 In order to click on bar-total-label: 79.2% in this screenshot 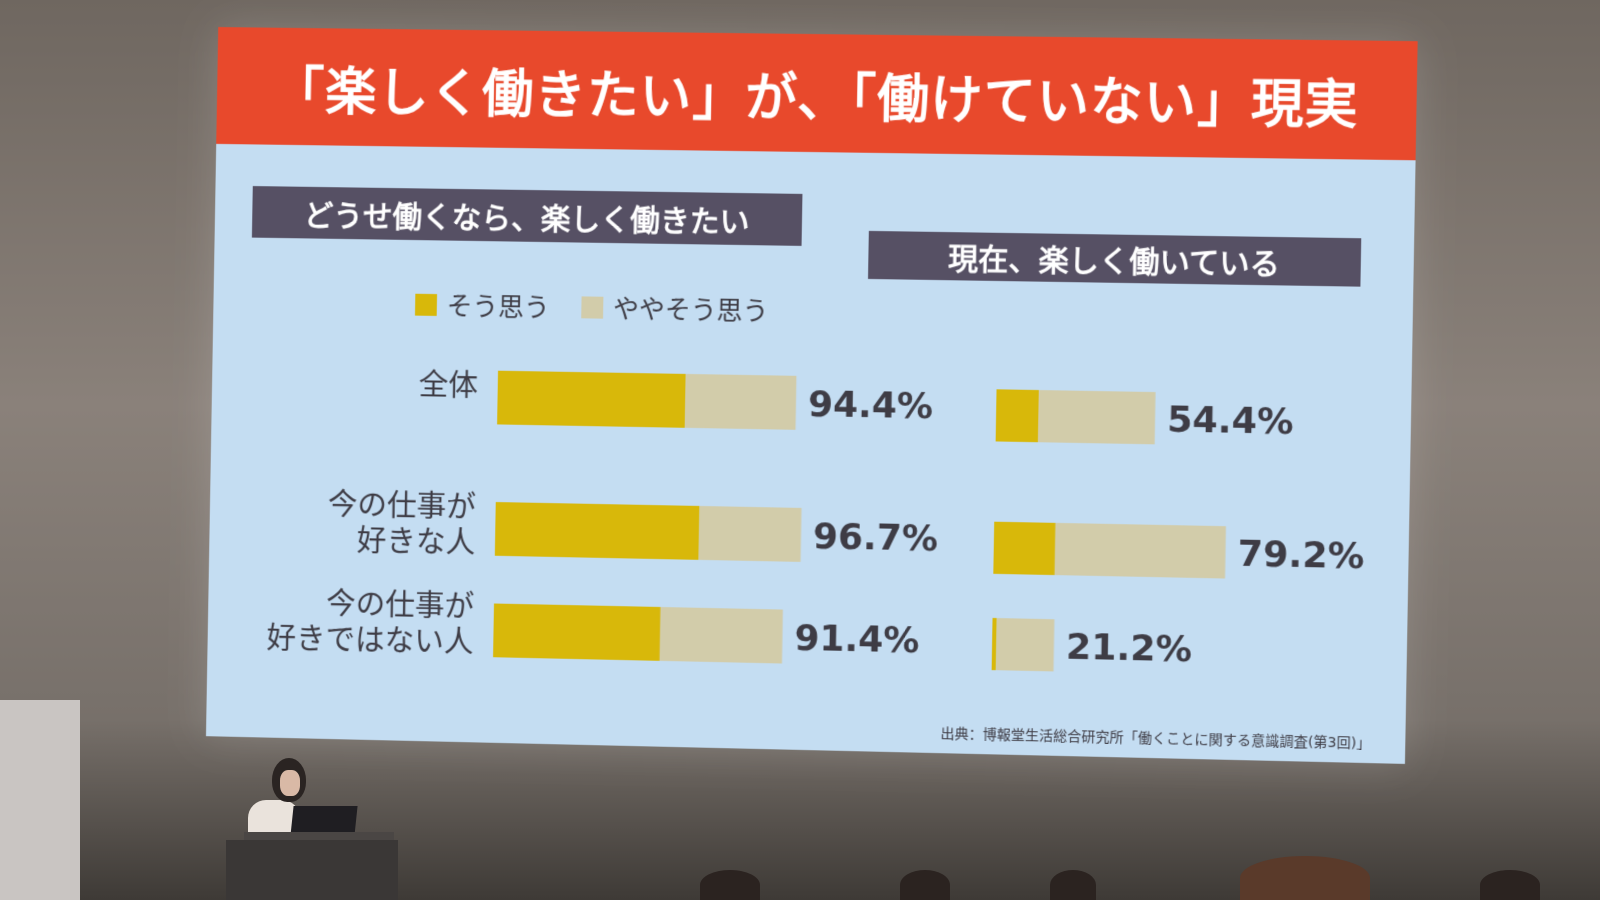, I will do `click(1300, 555)`.